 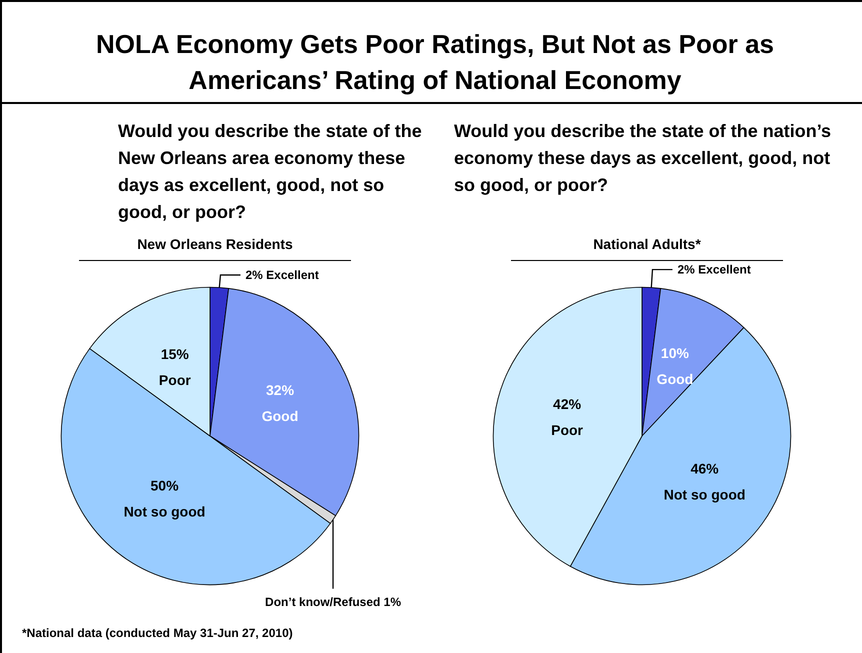 I want to click on text: NOLA Economy Gets Poor Ratings, But Not as Poor as Americans’ Rating of National Economy, so click(x=435, y=62).